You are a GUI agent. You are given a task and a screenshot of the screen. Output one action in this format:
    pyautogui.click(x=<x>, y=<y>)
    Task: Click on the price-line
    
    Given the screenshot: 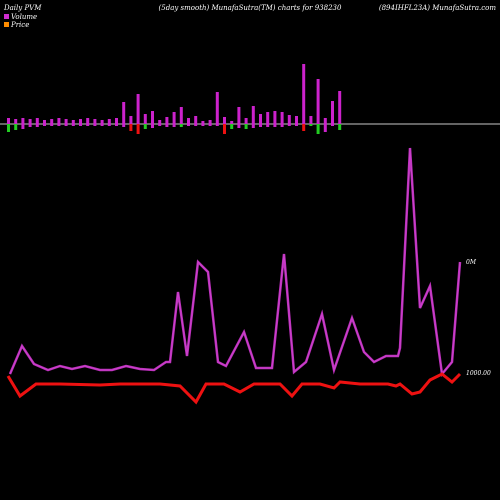 What is the action you would take?
    pyautogui.click(x=234, y=388)
    